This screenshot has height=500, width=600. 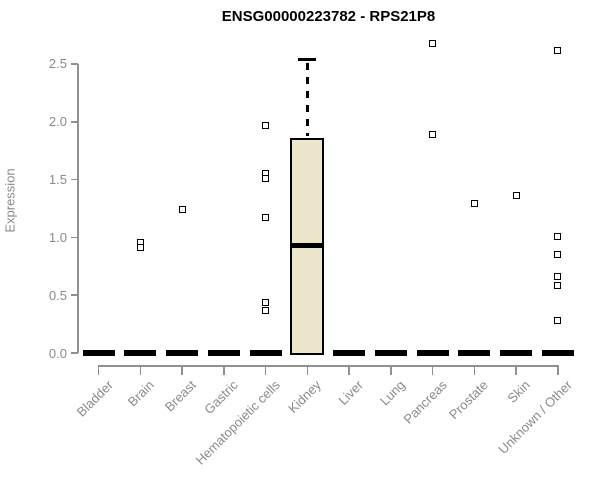 What do you see at coordinates (307, 99) in the screenshot?
I see `boxplot-whisker` at bounding box center [307, 99].